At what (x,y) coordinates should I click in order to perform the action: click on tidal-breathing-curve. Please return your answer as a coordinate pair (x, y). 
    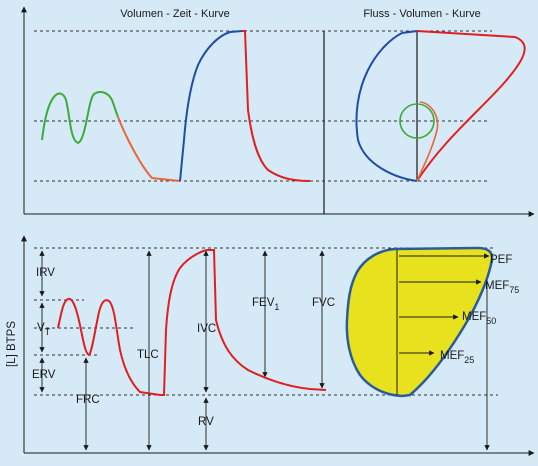
    Looking at the image, I should click on (80, 118).